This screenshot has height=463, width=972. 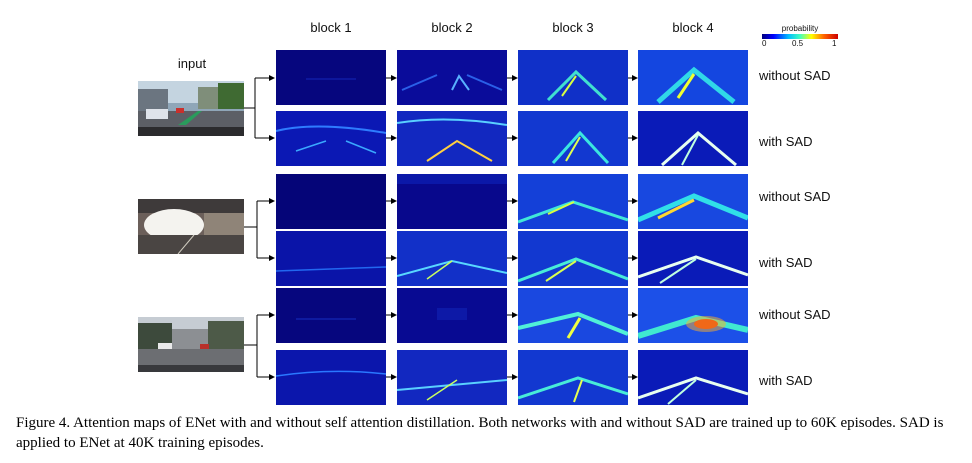 What do you see at coordinates (452, 77) in the screenshot?
I see `attention-map-r1-block2` at bounding box center [452, 77].